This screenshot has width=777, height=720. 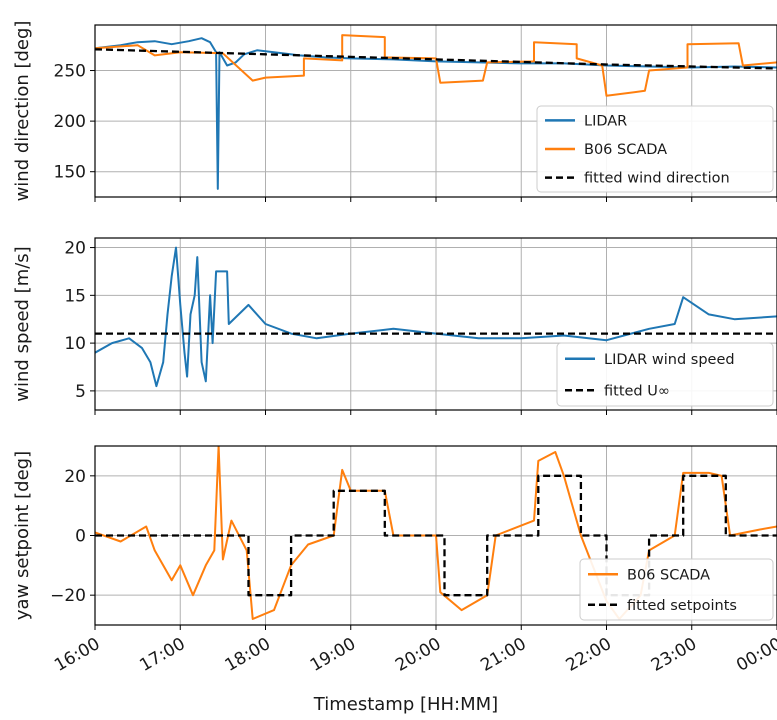 I want to click on y-tick-label: 5, so click(x=80, y=392).